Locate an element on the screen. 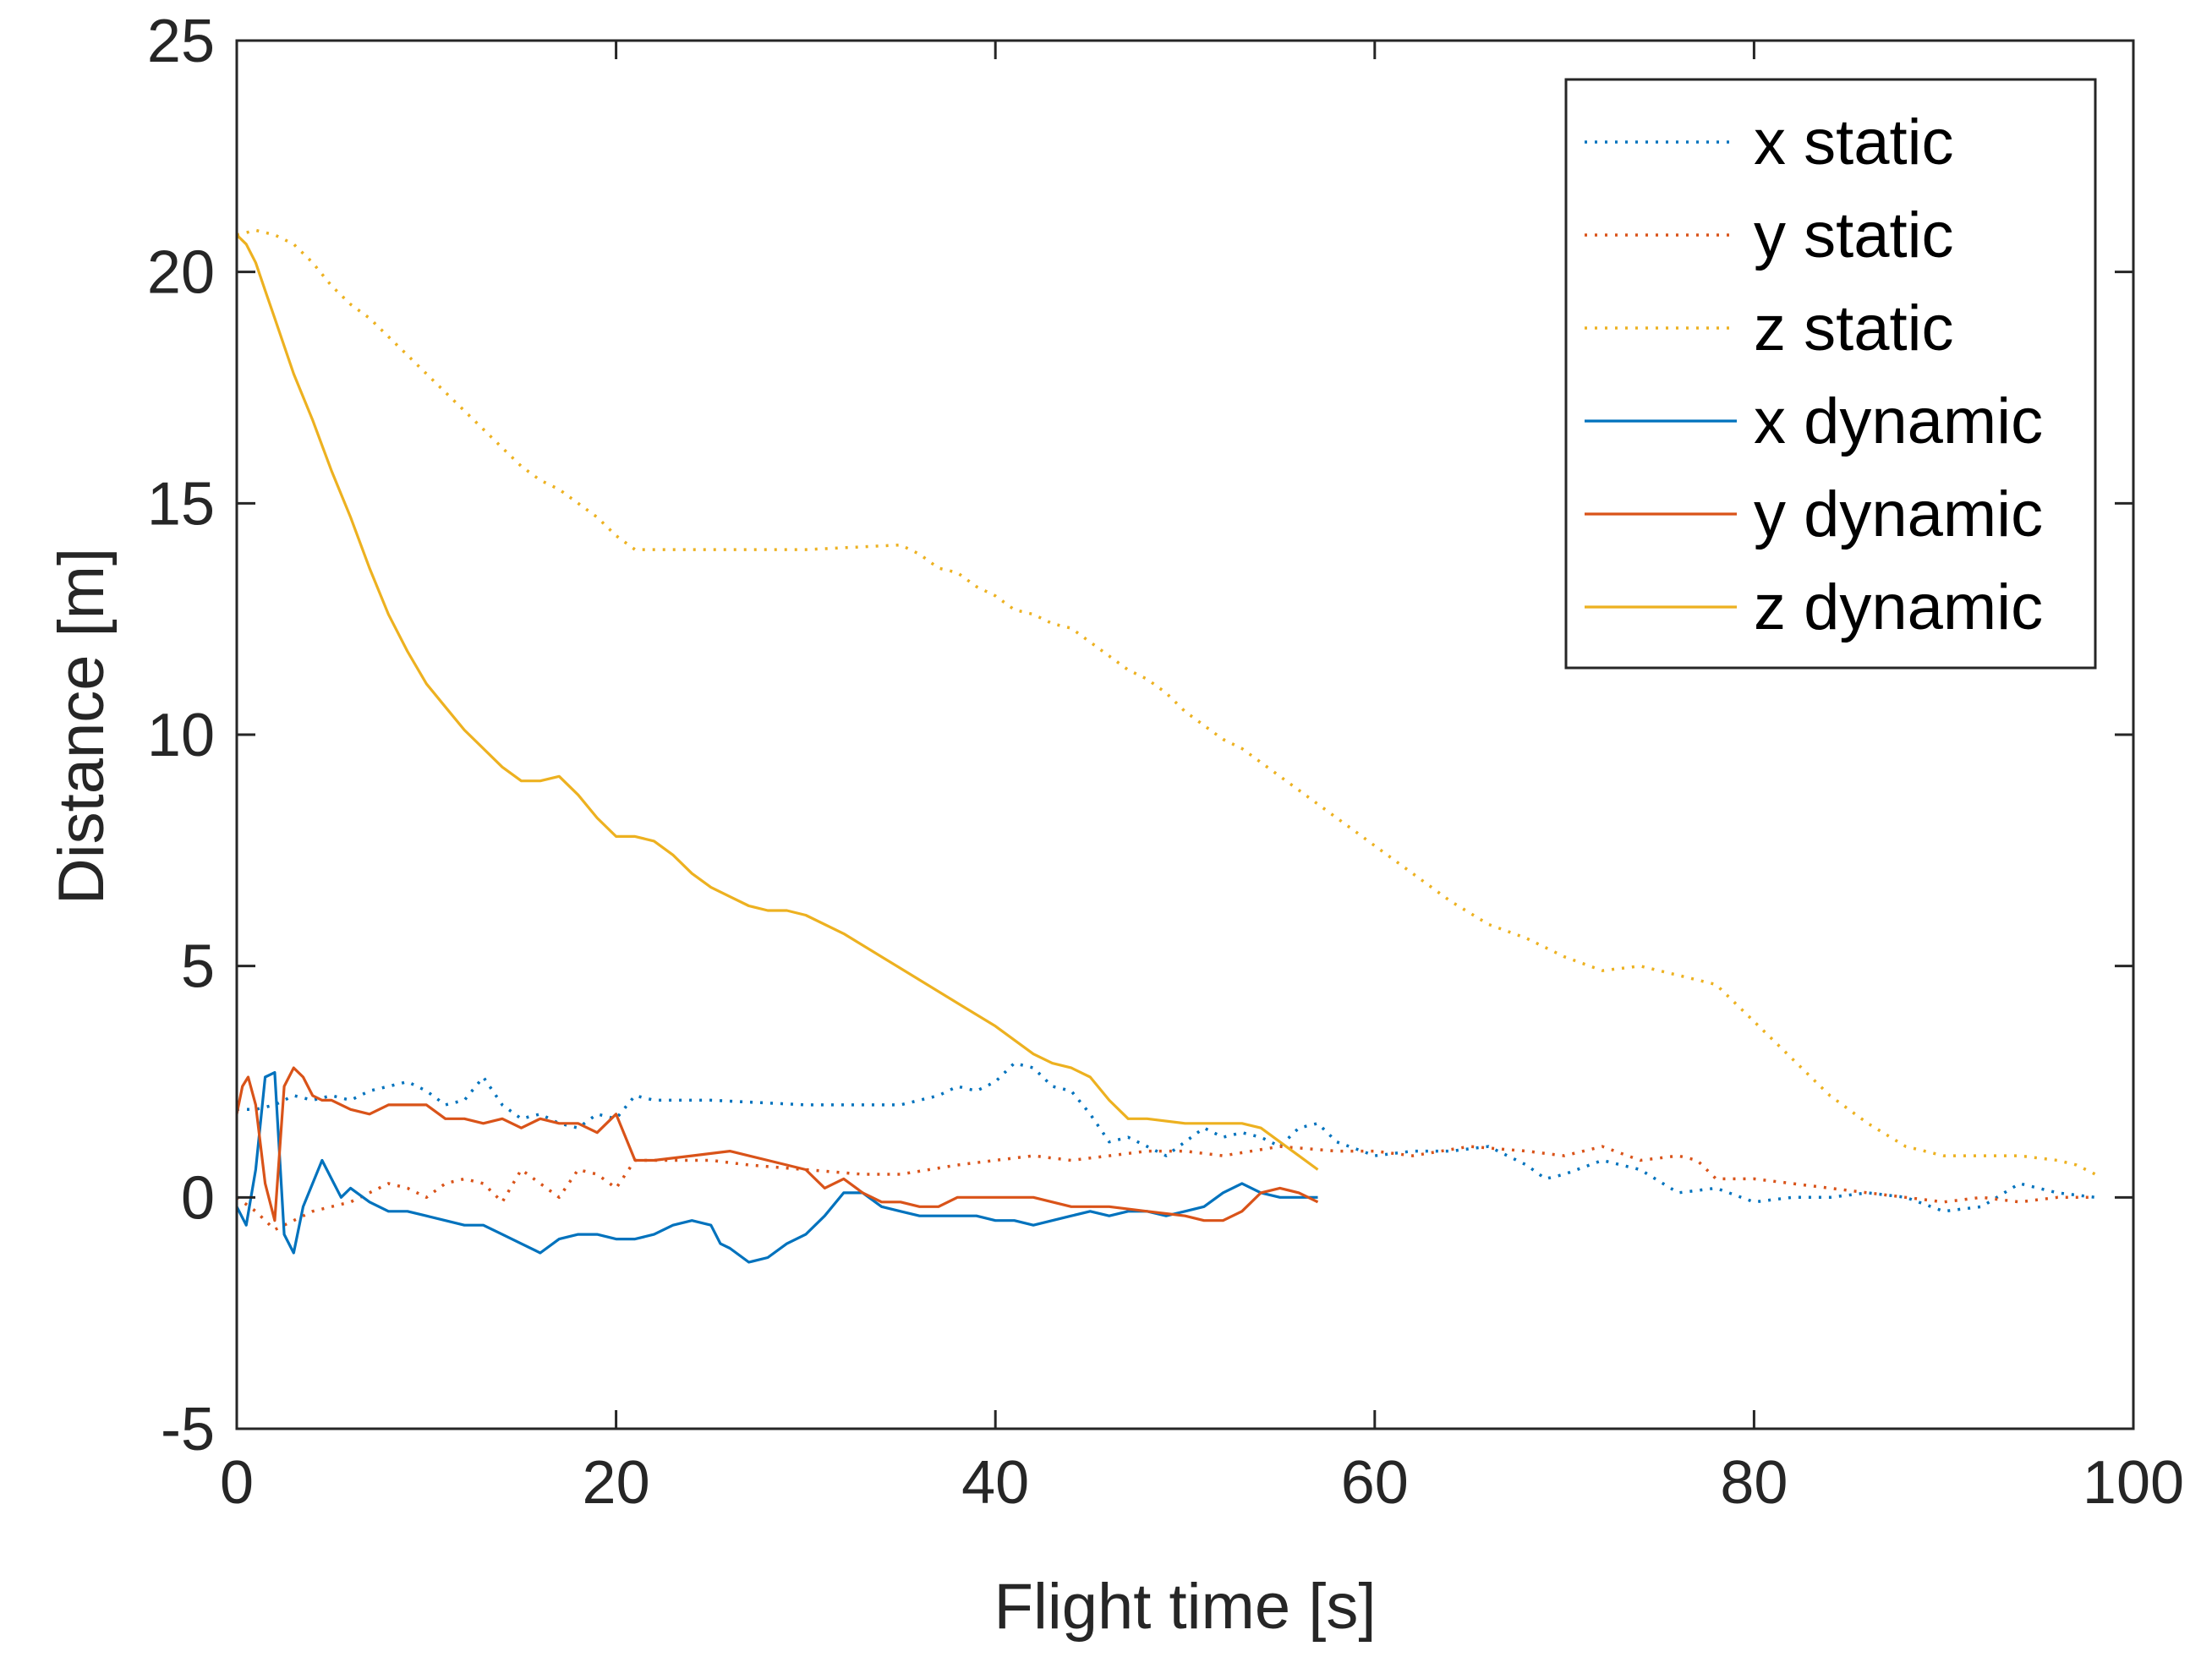 Image resolution: width=2212 pixels, height=1668 pixels. legend-label-z-static: z static is located at coordinates (1854, 328).